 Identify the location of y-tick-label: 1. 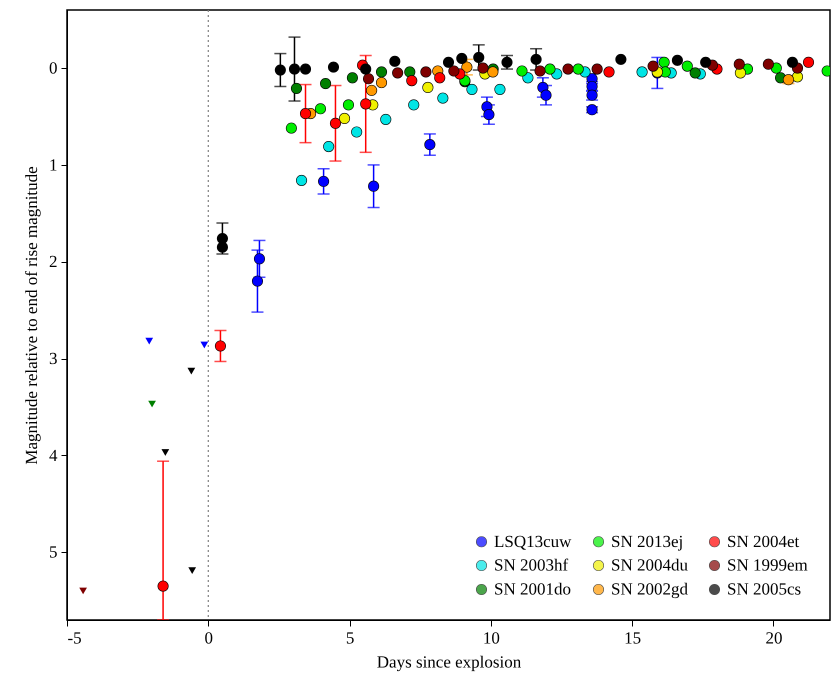
(53, 164).